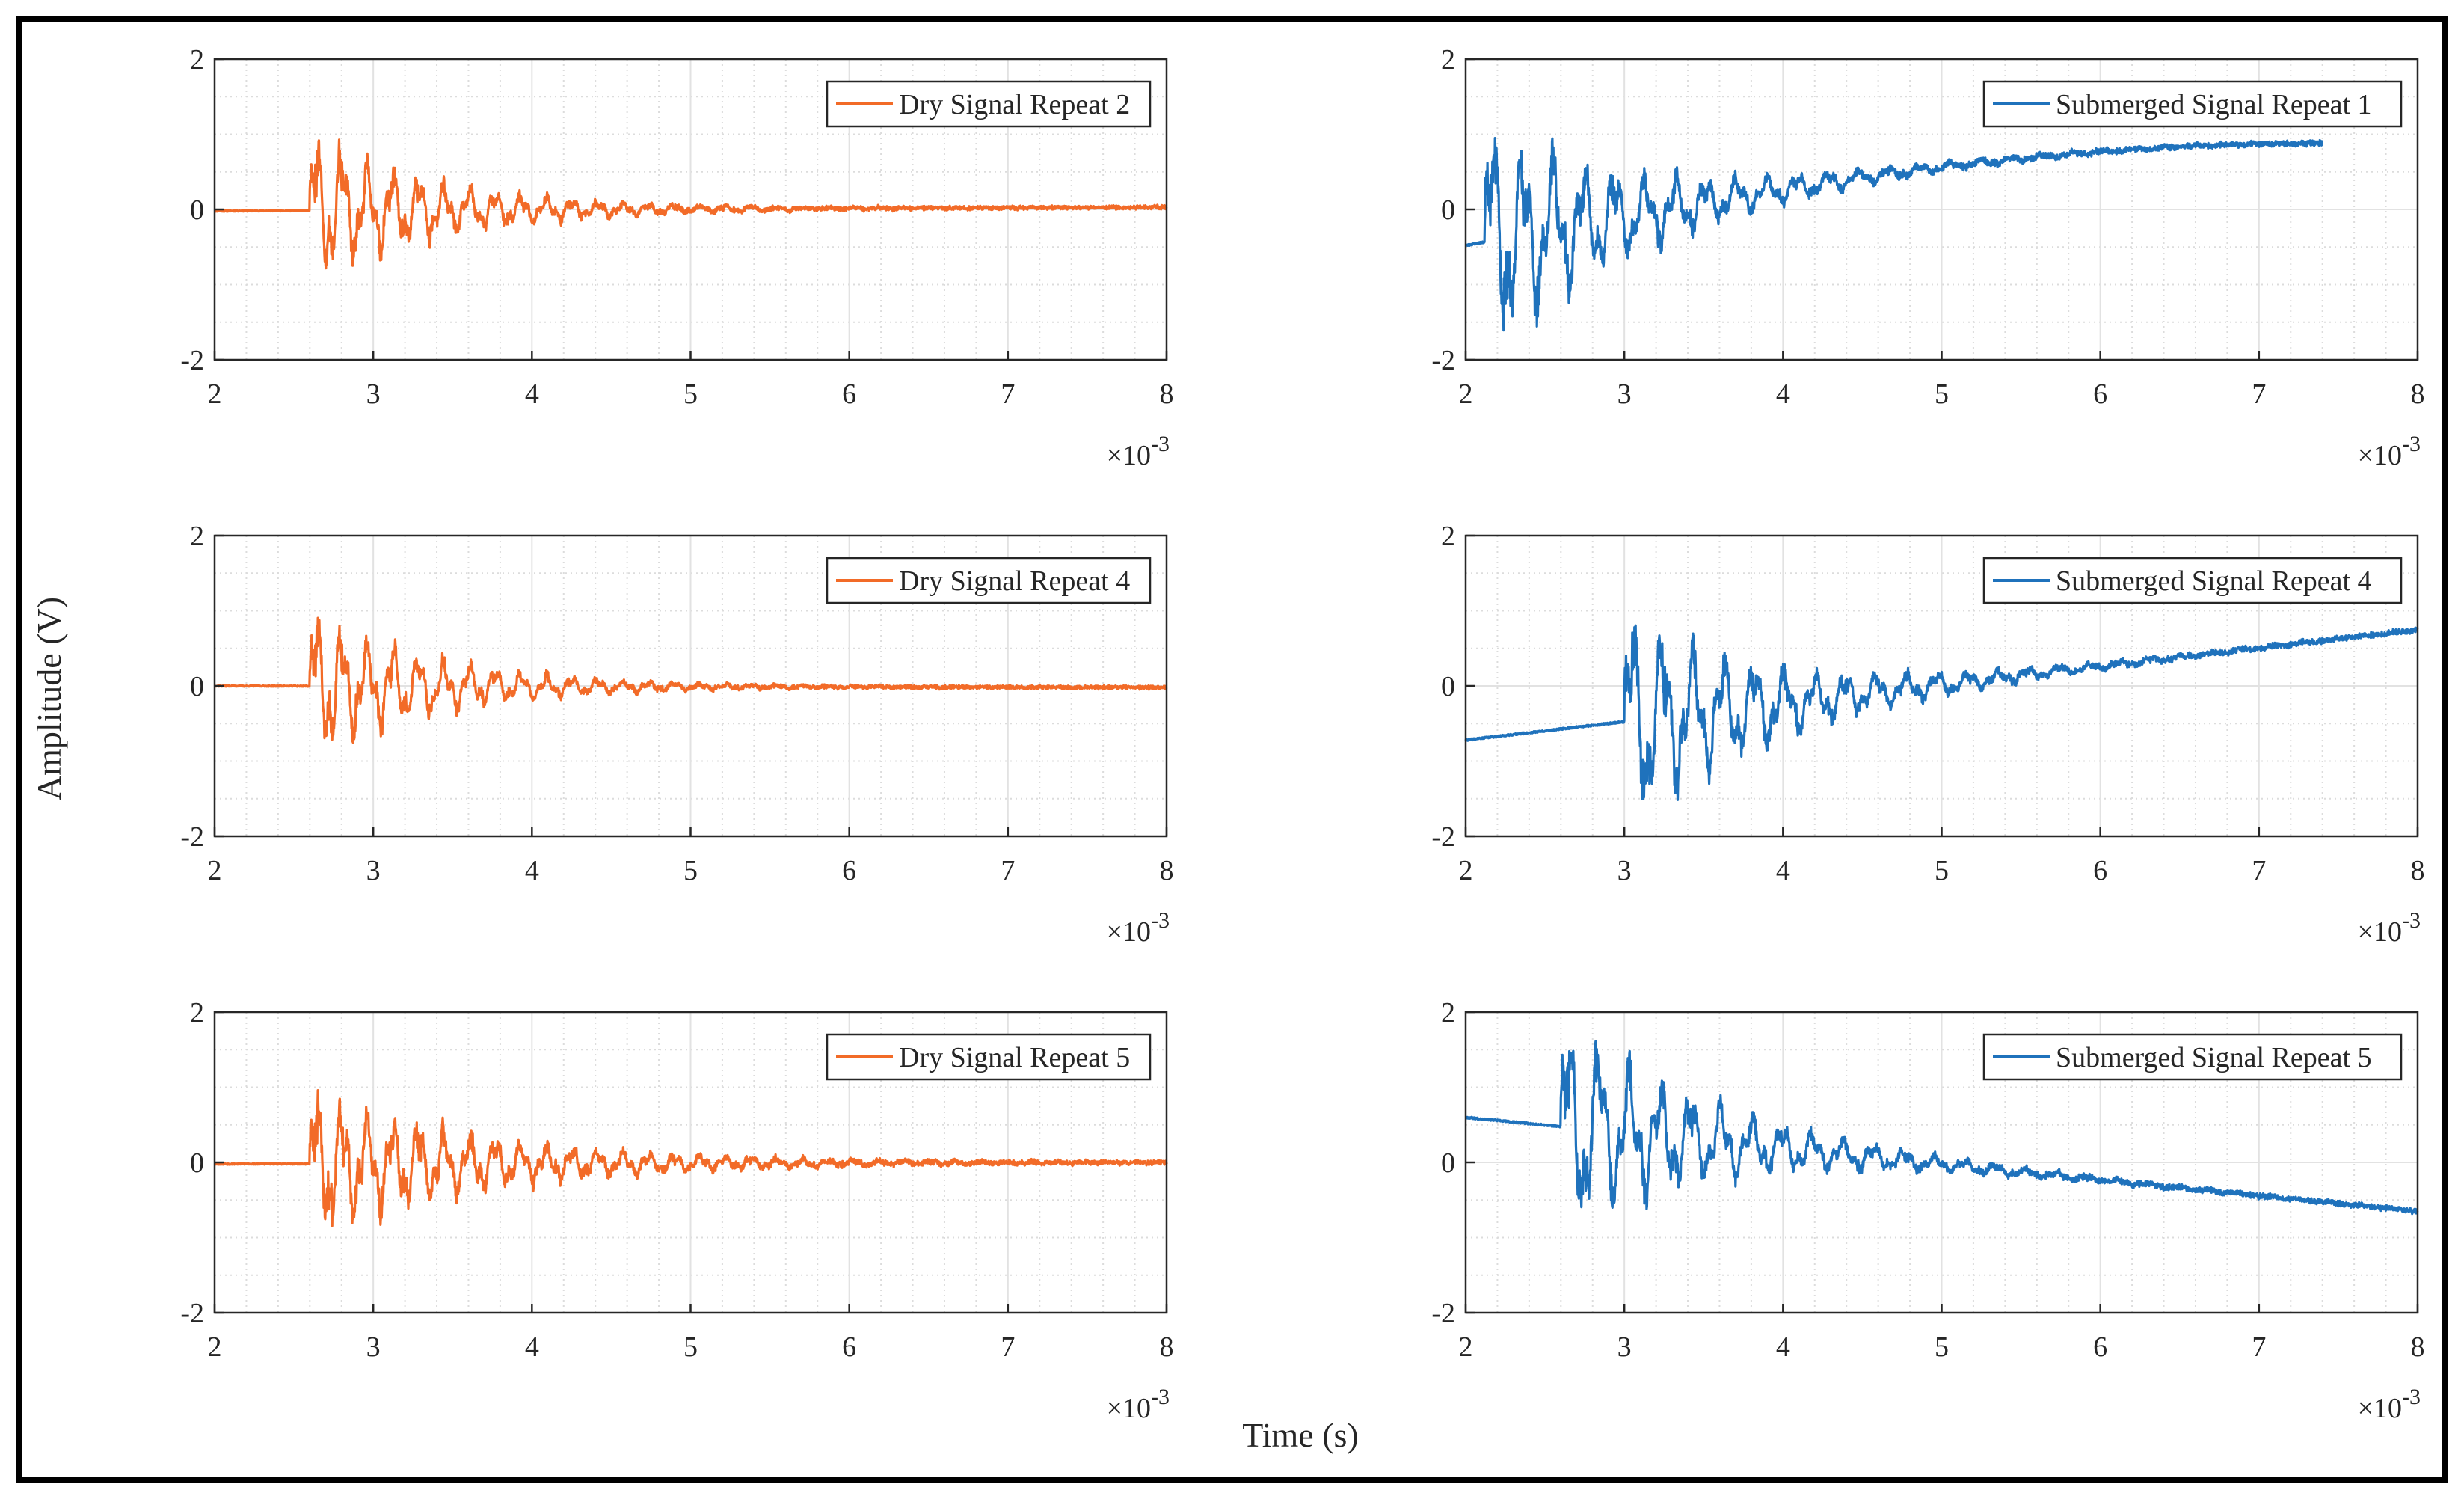 The image size is (2464, 1499). I want to click on legend: Dry Signal Repeat 2, so click(989, 104).